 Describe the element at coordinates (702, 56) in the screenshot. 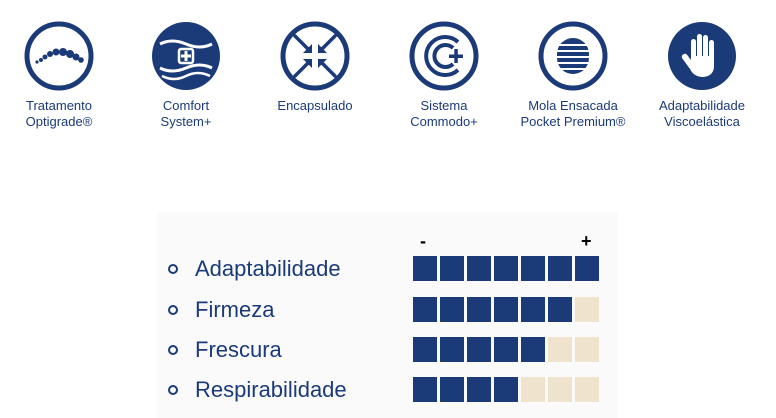

I see `hand-icon` at that location.